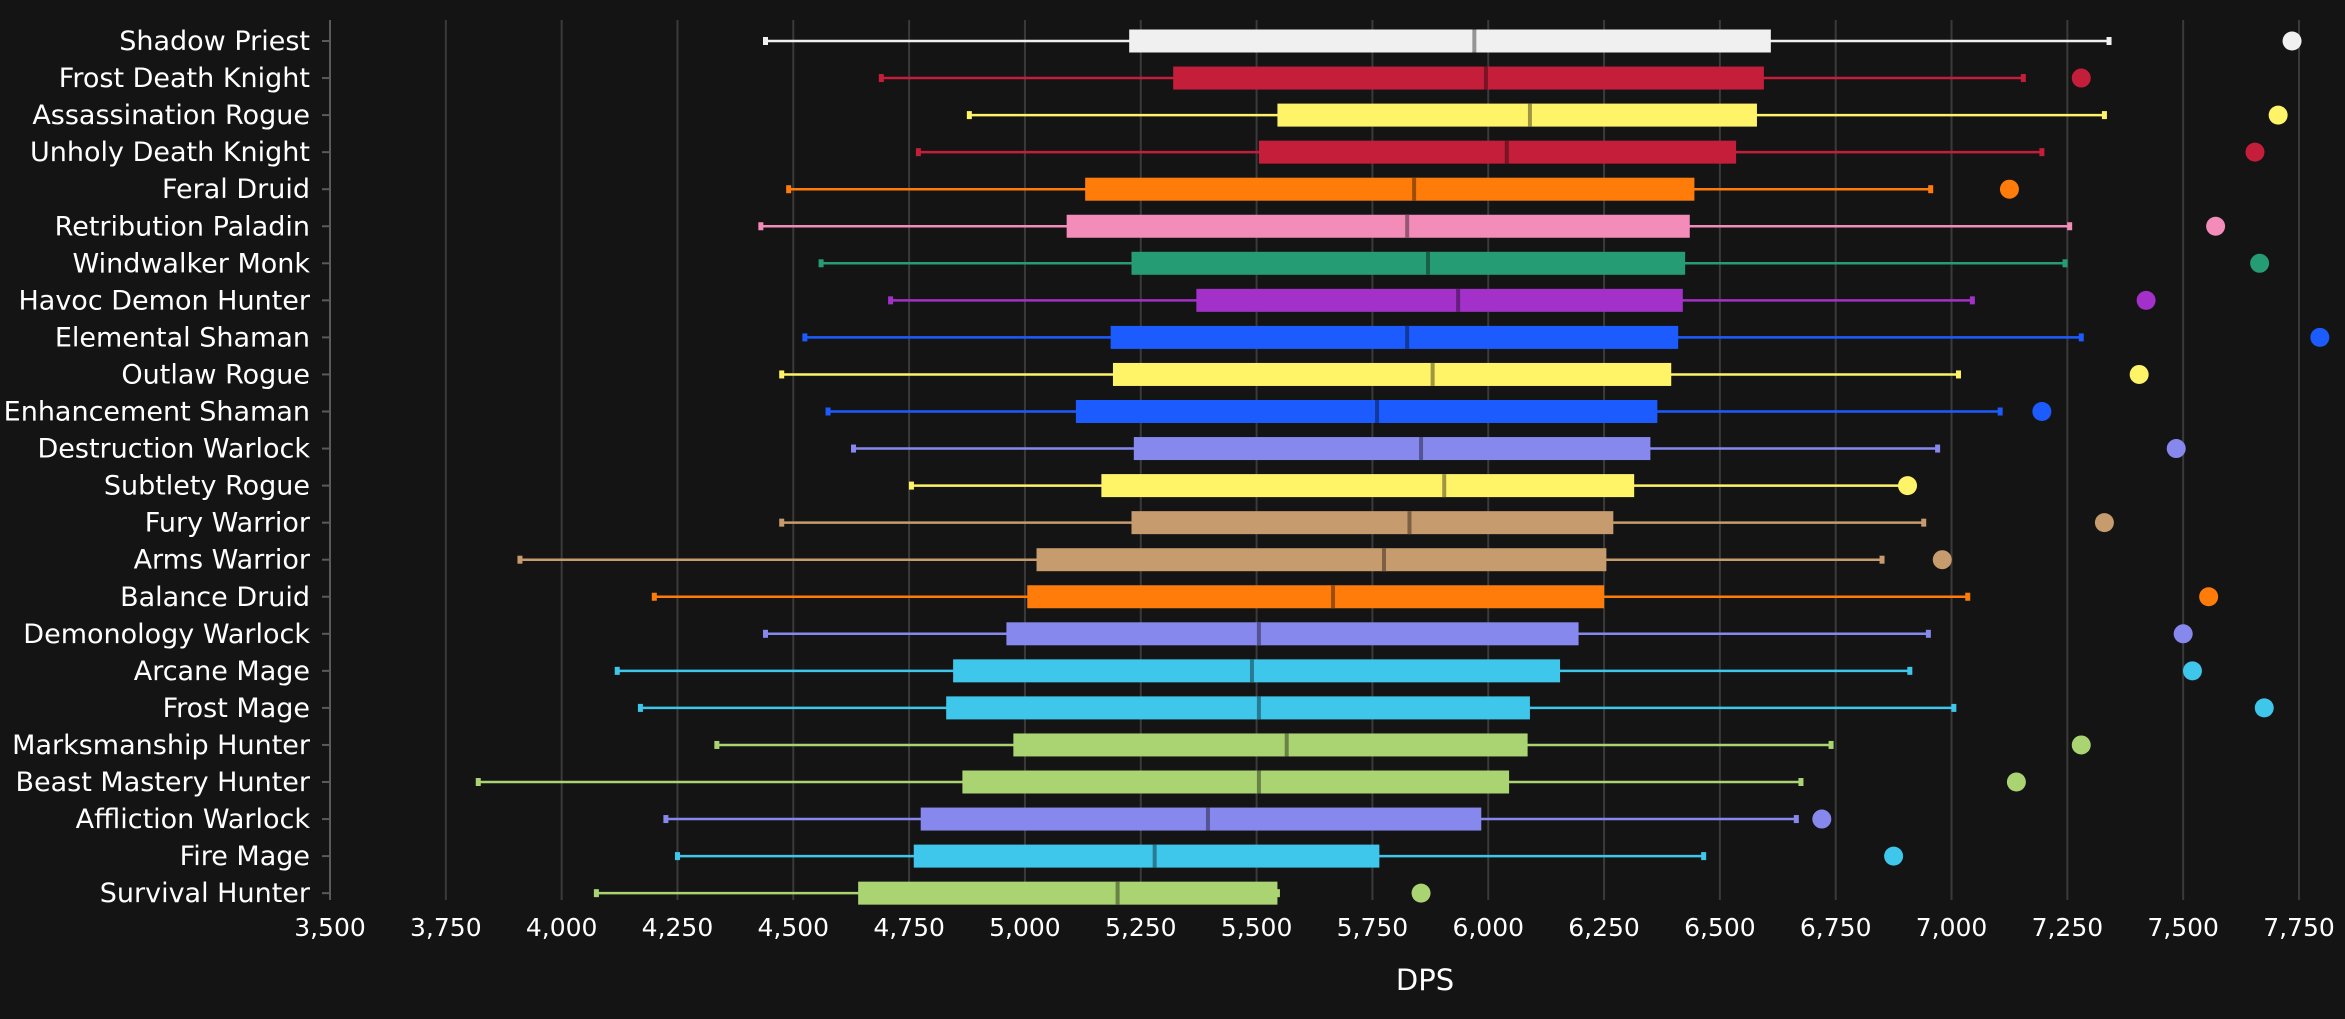 The height and width of the screenshot is (1019, 2345). Describe the element at coordinates (1413, 486) in the screenshot. I see `box-subtlety-rogue` at that location.